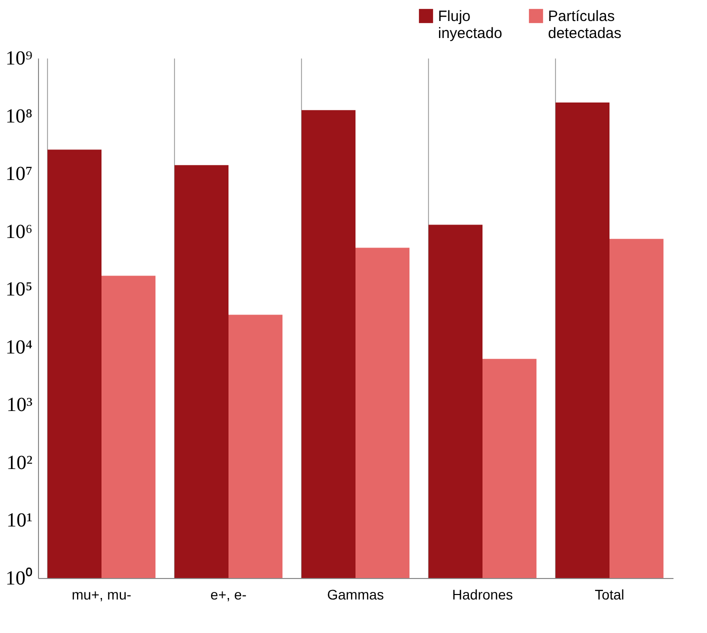  I want to click on legend-label: Flujo inyectado, so click(470, 25).